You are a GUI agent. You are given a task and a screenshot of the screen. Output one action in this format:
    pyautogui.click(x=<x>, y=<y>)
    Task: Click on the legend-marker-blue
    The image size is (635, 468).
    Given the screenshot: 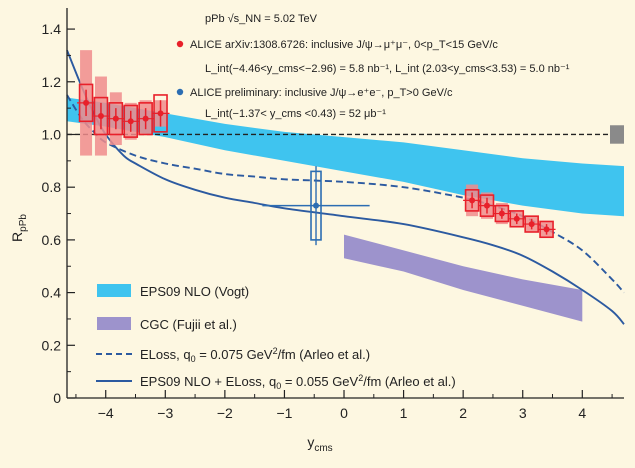 What is the action you would take?
    pyautogui.click(x=180, y=92)
    